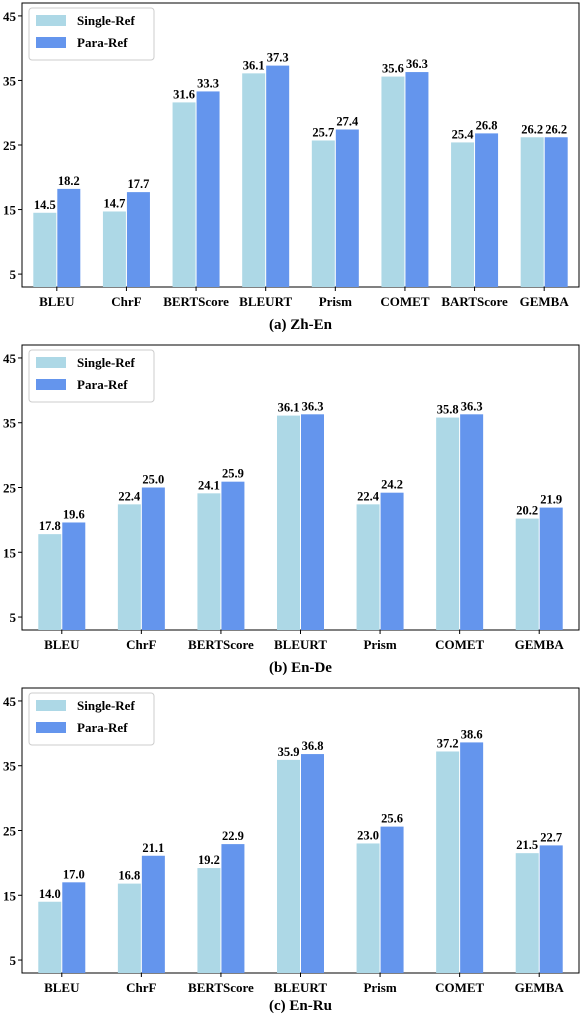 The width and height of the screenshot is (582, 1014). Describe the element at coordinates (45, 205) in the screenshot. I see `value-label-single-ref-bleu: 14.5` at that location.